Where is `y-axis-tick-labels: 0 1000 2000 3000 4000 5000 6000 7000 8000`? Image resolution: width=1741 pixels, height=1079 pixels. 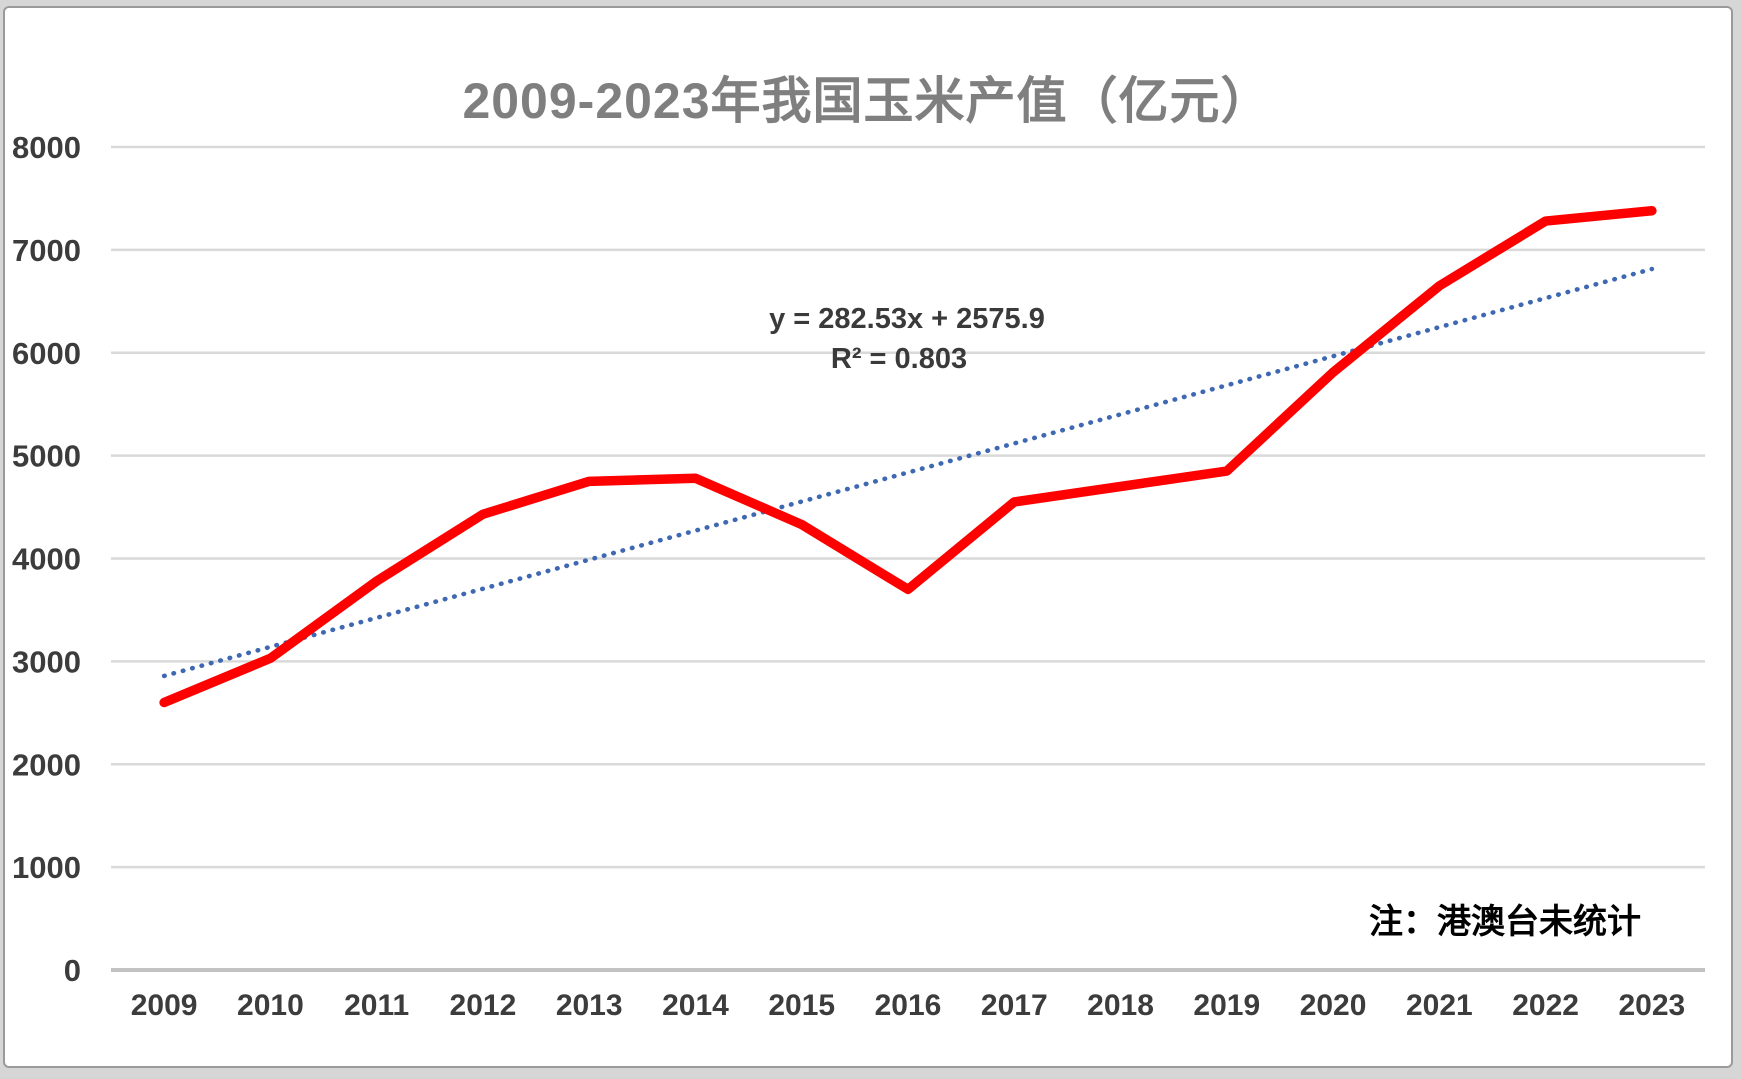 y-axis-tick-labels: 0 1000 2000 3000 4000 5000 6000 7000 8000 is located at coordinates (46, 559).